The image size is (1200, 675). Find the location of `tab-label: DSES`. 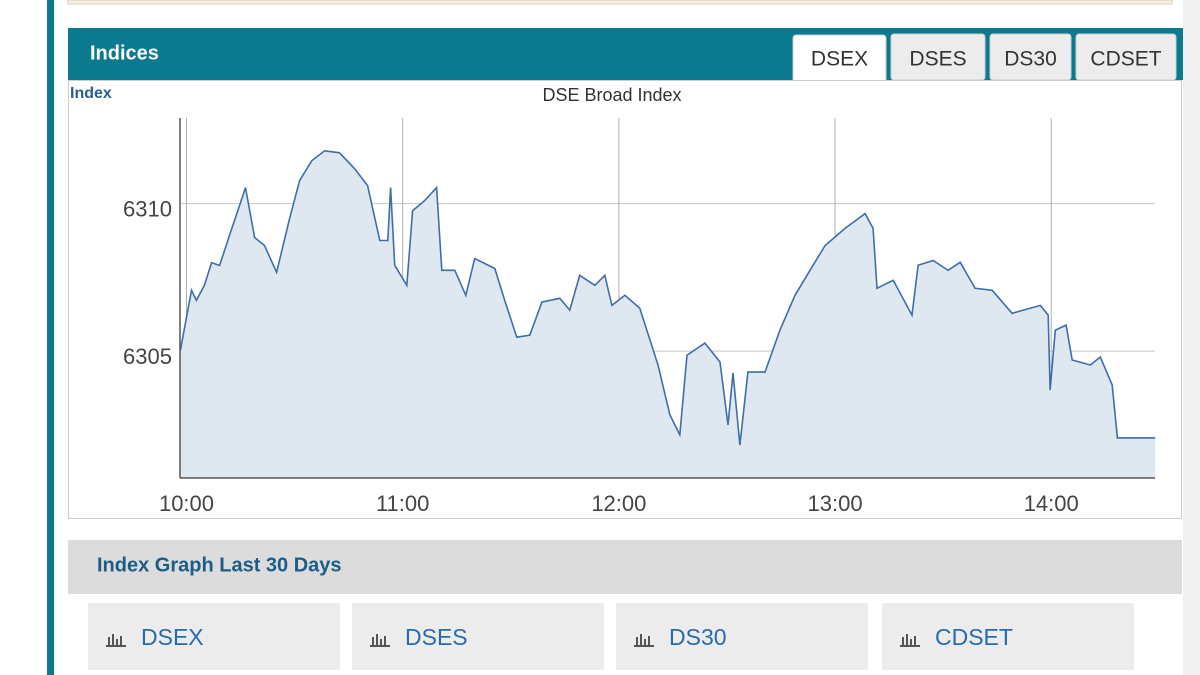

tab-label: DSES is located at coordinates (937, 59).